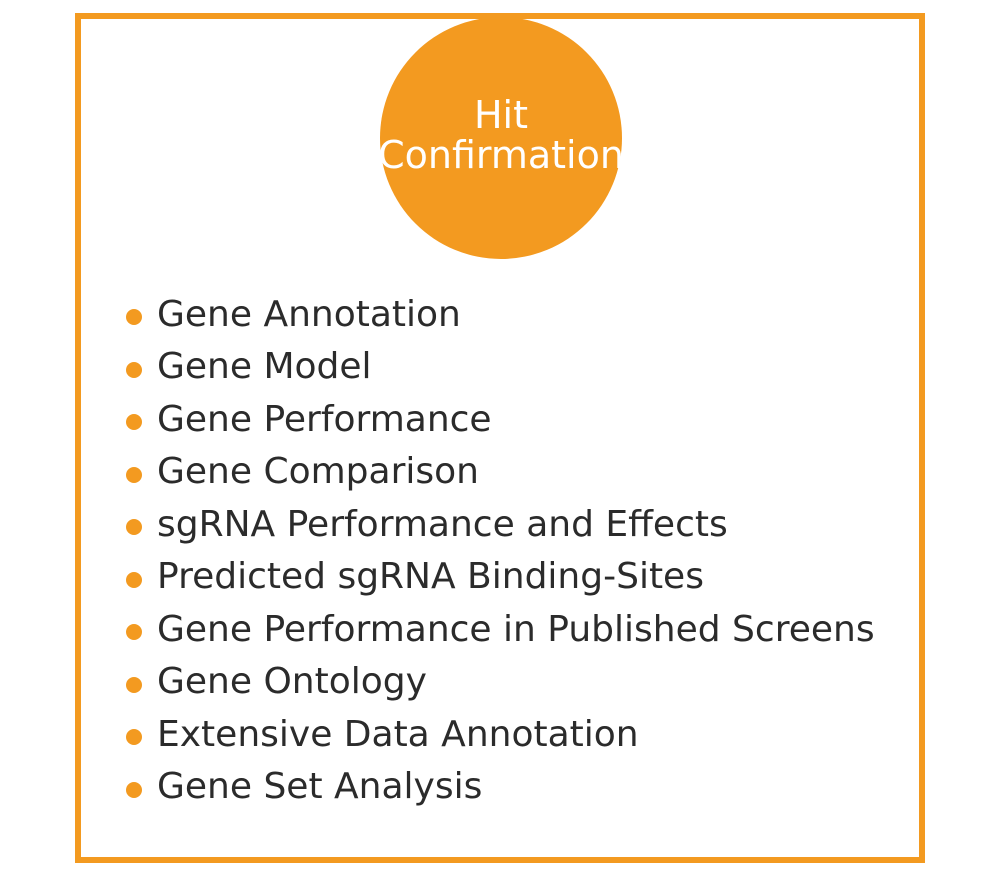  I want to click on list-item: Gene Annotation, so click(500, 314).